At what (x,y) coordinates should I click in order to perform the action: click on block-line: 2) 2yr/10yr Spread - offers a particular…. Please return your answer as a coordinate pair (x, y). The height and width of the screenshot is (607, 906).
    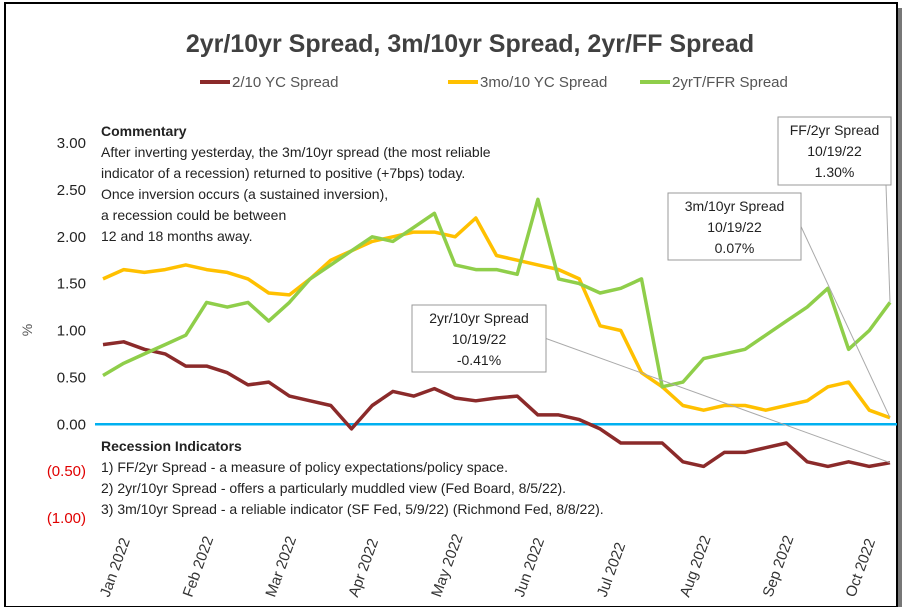
    Looking at the image, I should click on (333, 488).